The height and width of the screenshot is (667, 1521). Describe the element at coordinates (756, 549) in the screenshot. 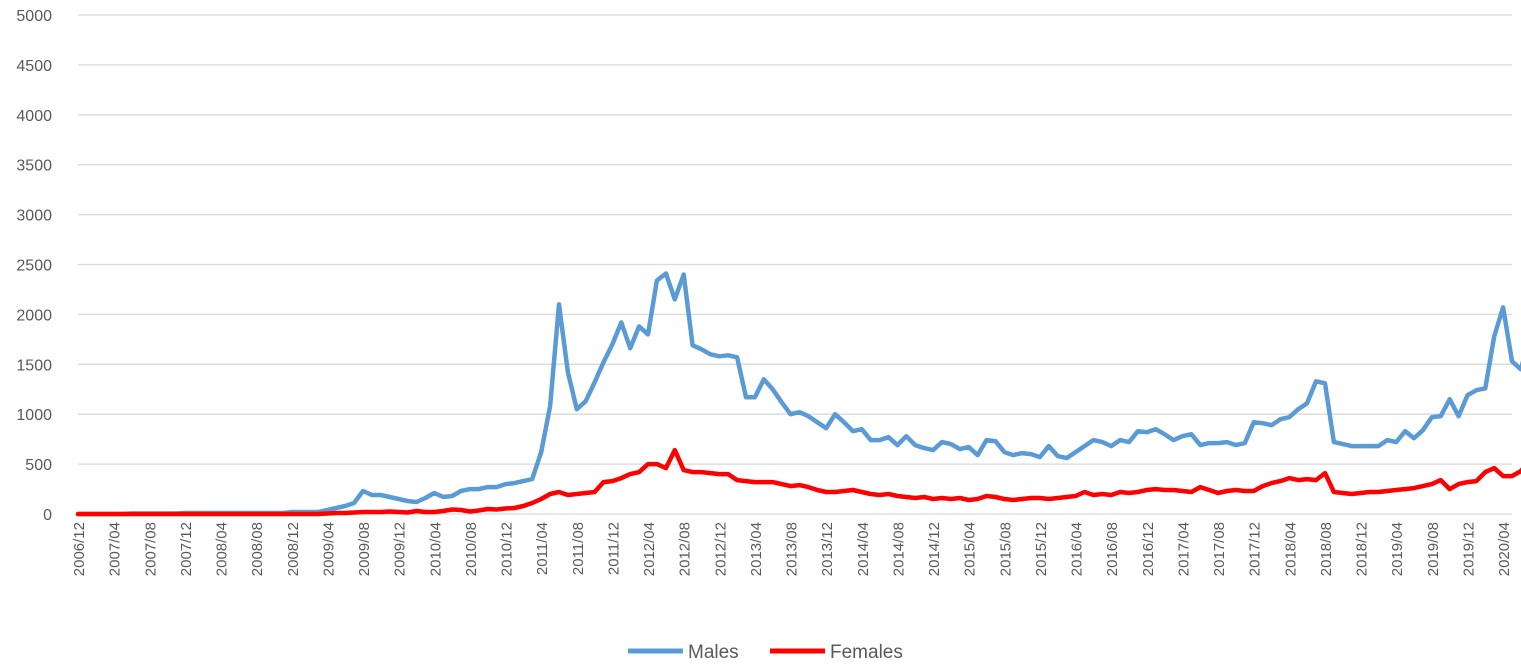

I see `x-tick-label: 2013/04` at that location.